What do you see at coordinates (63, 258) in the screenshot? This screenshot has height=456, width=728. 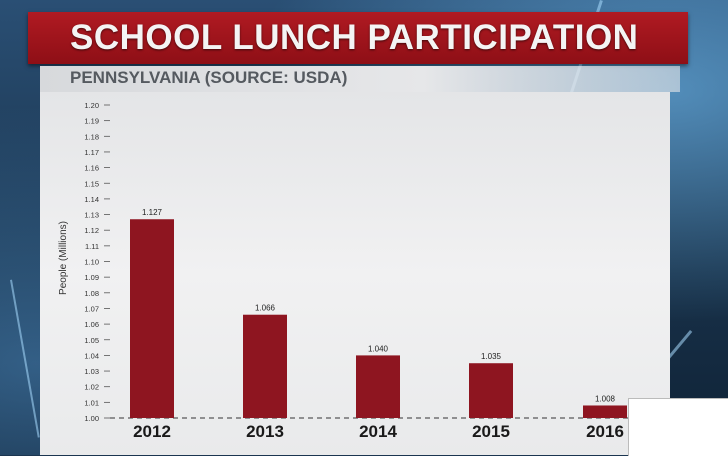 I see `y-axis-label: People (Millions)` at bounding box center [63, 258].